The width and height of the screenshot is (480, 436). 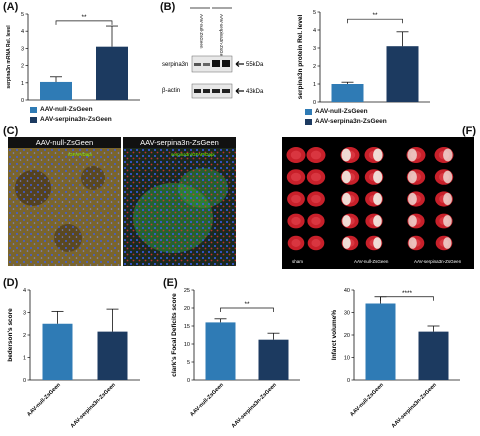 What do you see at coordinates (297, 261) in the screenshot?
I see `group-label-sham: sham` at bounding box center [297, 261].